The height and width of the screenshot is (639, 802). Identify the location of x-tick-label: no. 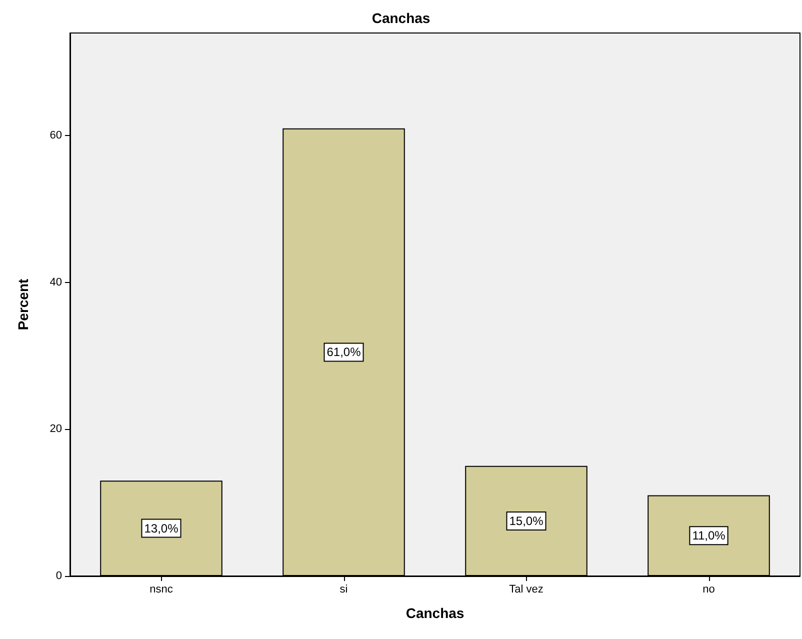
(708, 590).